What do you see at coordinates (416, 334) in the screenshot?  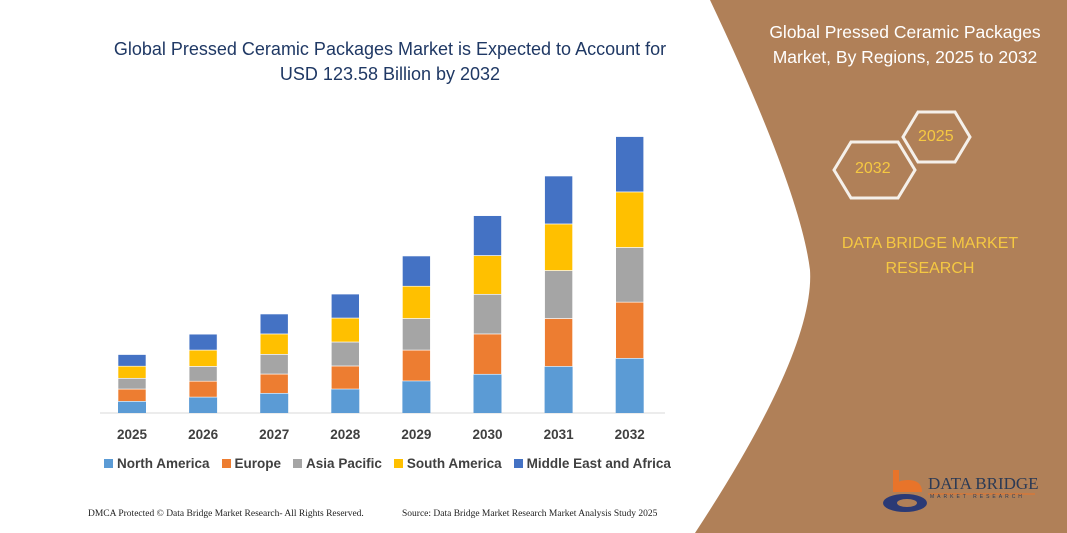 I see `bar-segment-2029-asia-pacific` at bounding box center [416, 334].